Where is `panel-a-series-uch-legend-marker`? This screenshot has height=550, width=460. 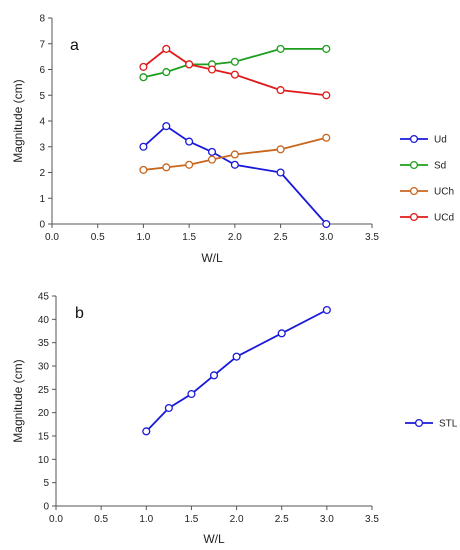 panel-a-series-uch-legend-marker is located at coordinates (414, 191).